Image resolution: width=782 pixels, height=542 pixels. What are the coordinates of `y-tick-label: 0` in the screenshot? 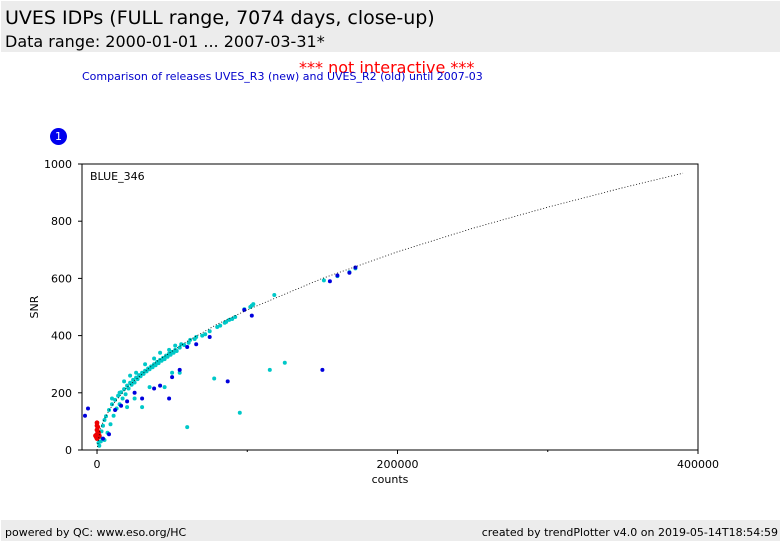 It's located at (68, 450).